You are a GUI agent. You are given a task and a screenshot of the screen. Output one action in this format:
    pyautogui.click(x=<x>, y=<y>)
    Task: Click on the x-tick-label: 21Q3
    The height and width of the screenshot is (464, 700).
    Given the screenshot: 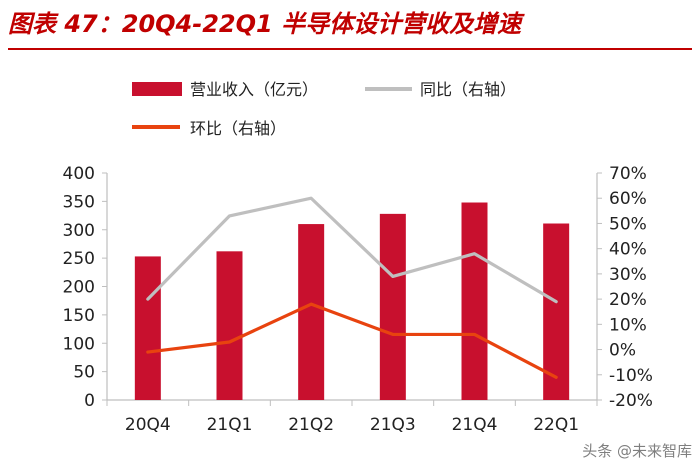 What is the action you would take?
    pyautogui.click(x=393, y=425)
    